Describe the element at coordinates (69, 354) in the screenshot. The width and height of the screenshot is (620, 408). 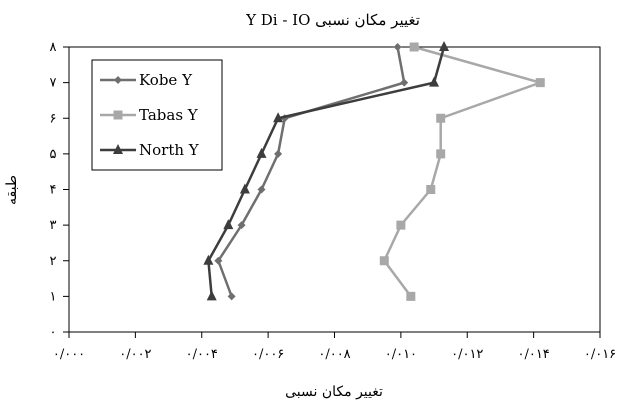
I see `x-tick-label: ۰/۰۰۰` at that location.